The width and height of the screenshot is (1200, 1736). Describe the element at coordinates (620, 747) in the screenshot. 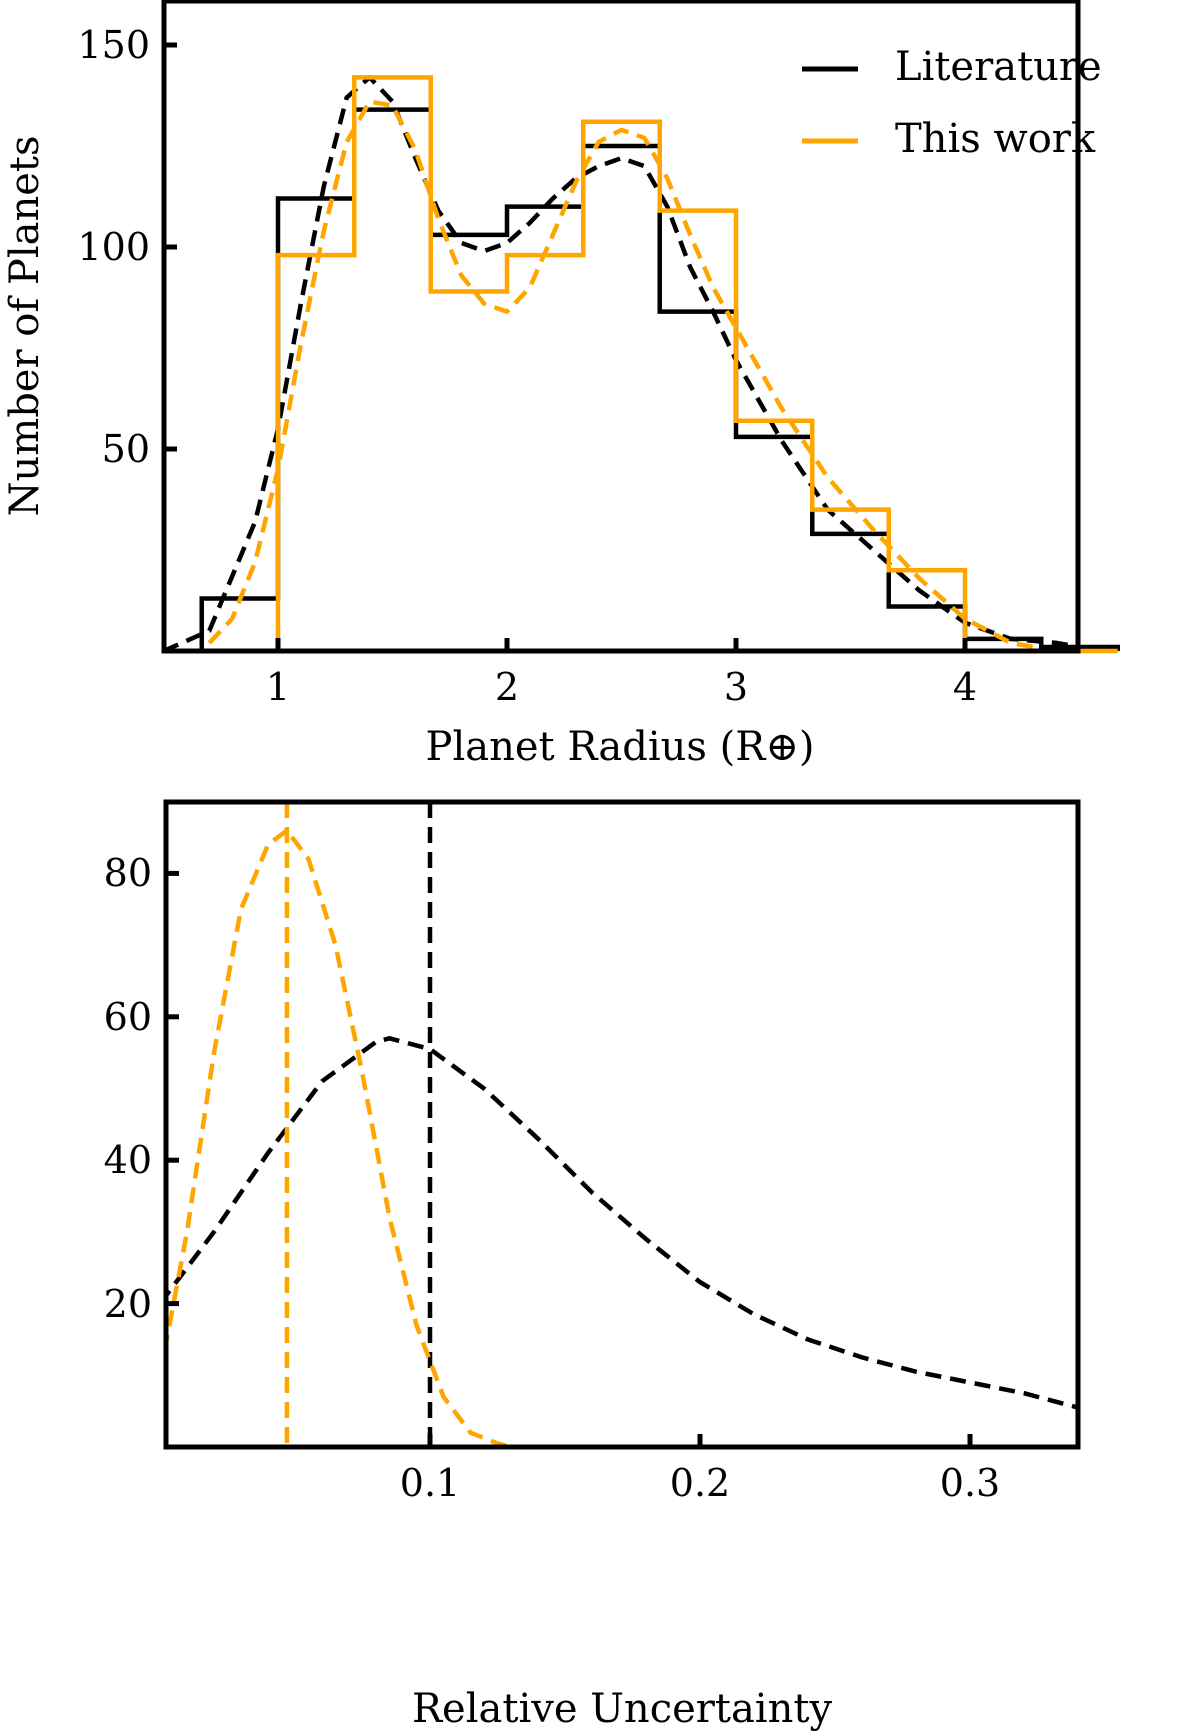

I see `x-axis-label: Planet Radius (R⊕)` at that location.